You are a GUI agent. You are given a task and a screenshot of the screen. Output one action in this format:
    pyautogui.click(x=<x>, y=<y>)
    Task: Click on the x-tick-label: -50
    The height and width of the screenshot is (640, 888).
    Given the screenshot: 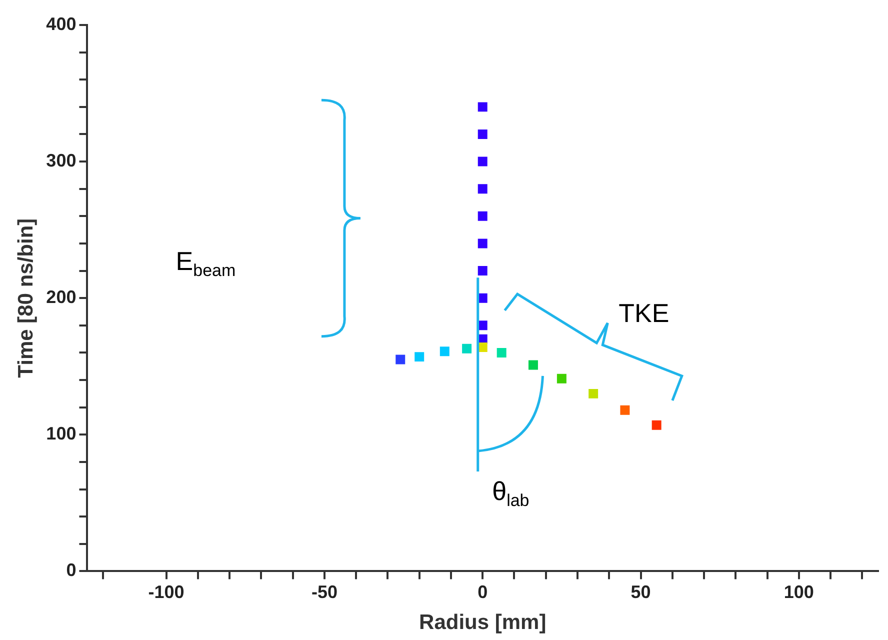 What is the action you would take?
    pyautogui.click(x=324, y=592)
    